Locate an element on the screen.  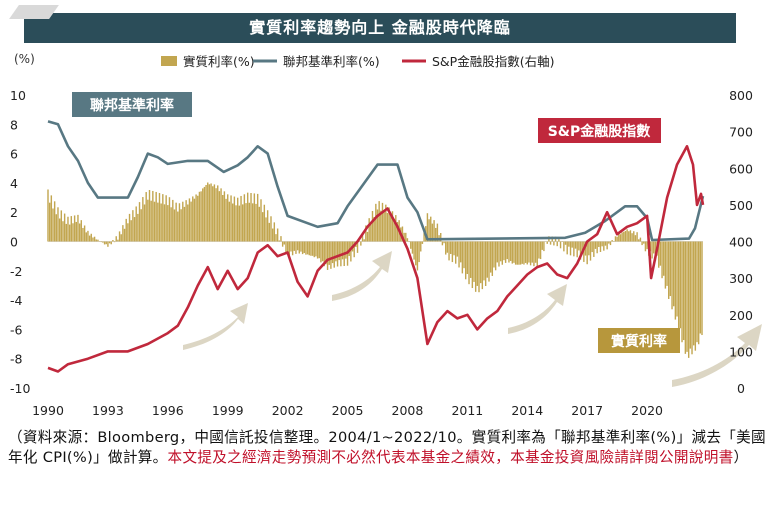
y-left-tick-label: 4 is located at coordinates (14, 183).